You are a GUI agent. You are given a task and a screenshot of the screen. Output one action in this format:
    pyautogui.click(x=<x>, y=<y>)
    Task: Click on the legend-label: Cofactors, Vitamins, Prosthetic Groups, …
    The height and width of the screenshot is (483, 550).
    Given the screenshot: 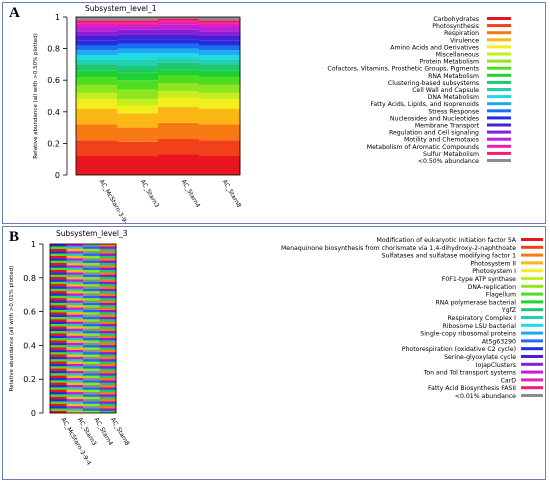 What is the action you would take?
    pyautogui.click(x=403, y=69)
    